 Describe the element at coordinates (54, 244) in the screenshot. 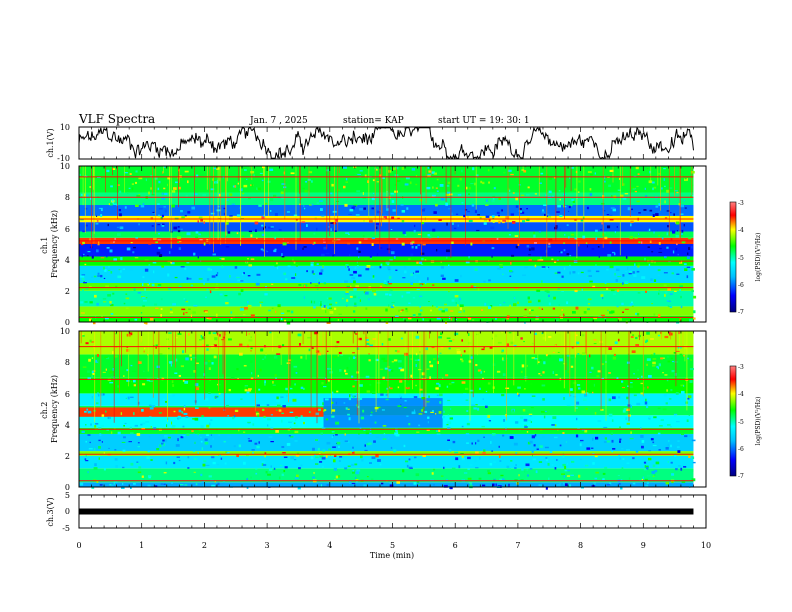

I see `ch1-spectrogram-ylabel-frequency: Frequency (kHz)` at that location.